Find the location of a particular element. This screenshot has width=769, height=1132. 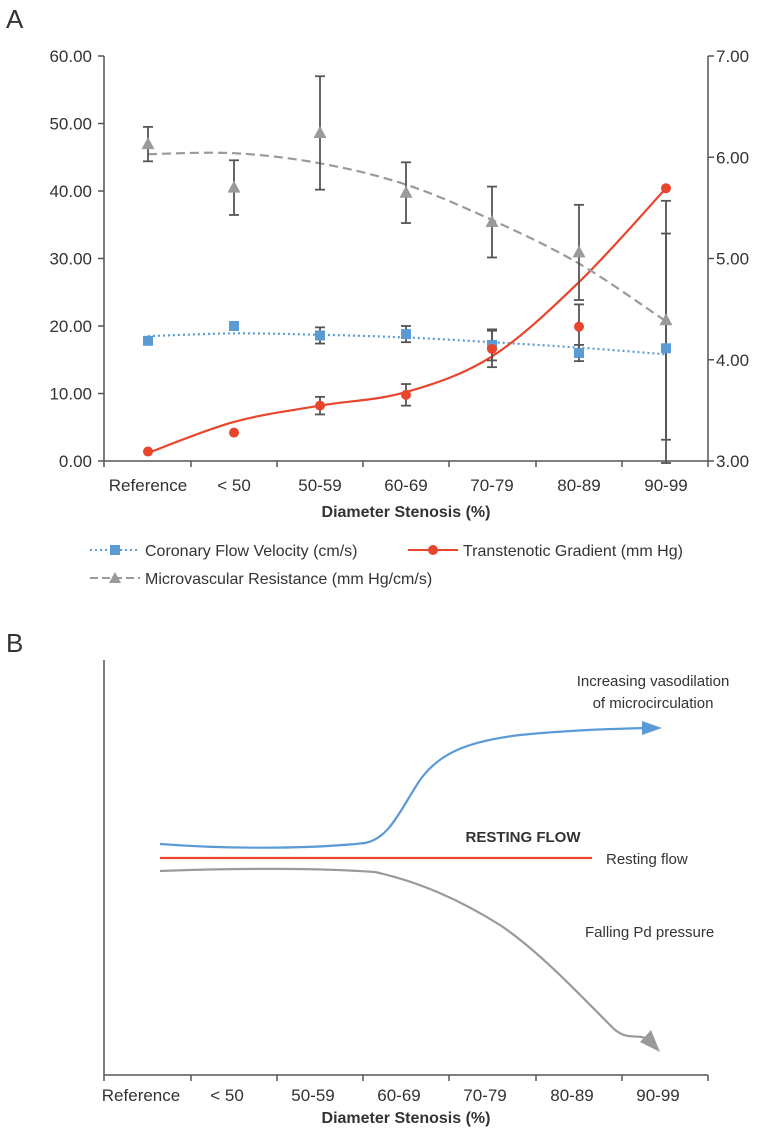

right-y-tick-label: 3.00 is located at coordinates (732, 461).